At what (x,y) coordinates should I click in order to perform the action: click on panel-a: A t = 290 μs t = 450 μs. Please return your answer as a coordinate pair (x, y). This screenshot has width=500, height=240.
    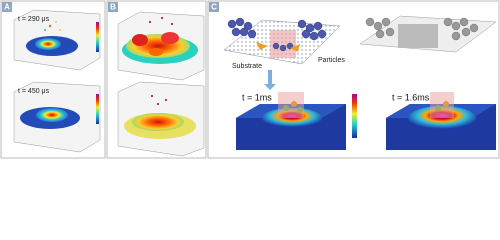
    Looking at the image, I should click on (53, 79).